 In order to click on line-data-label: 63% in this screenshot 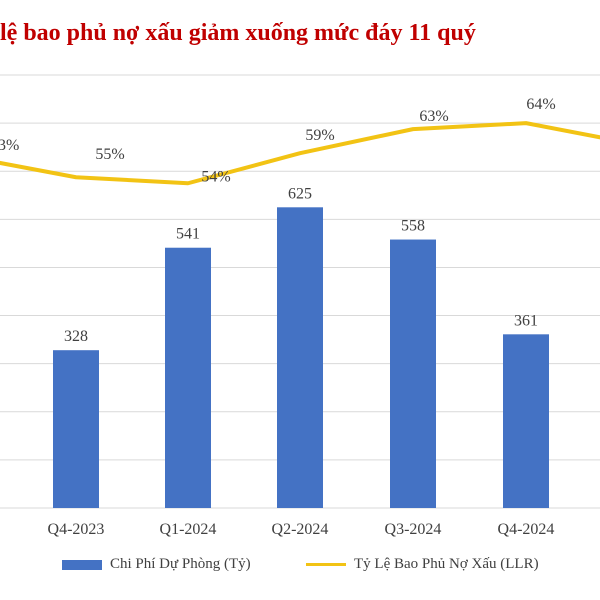, I will do `click(433, 116)`.